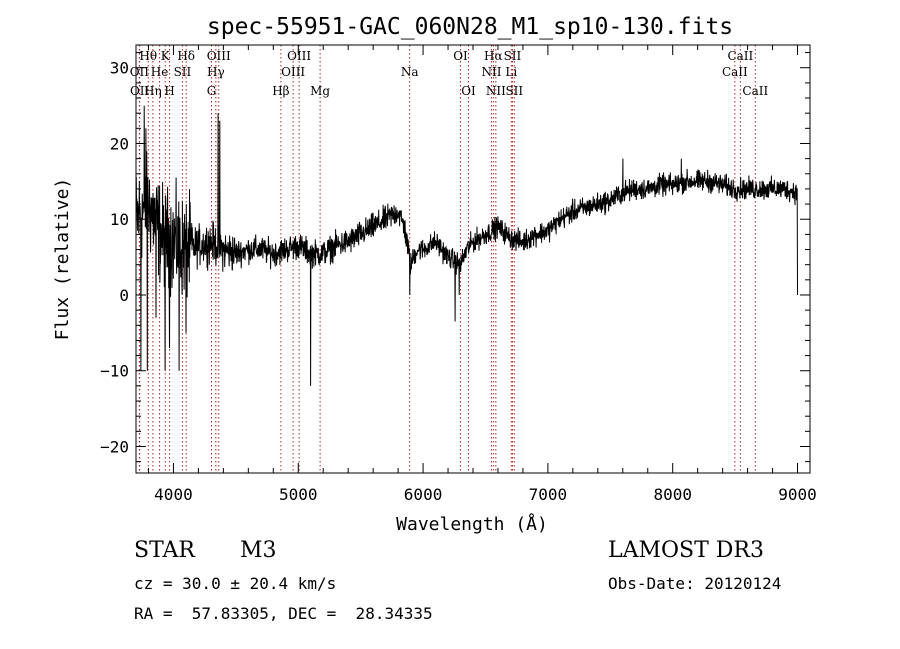 This screenshot has width=900, height=649. I want to click on line-marker-label: Li, so click(511, 72).